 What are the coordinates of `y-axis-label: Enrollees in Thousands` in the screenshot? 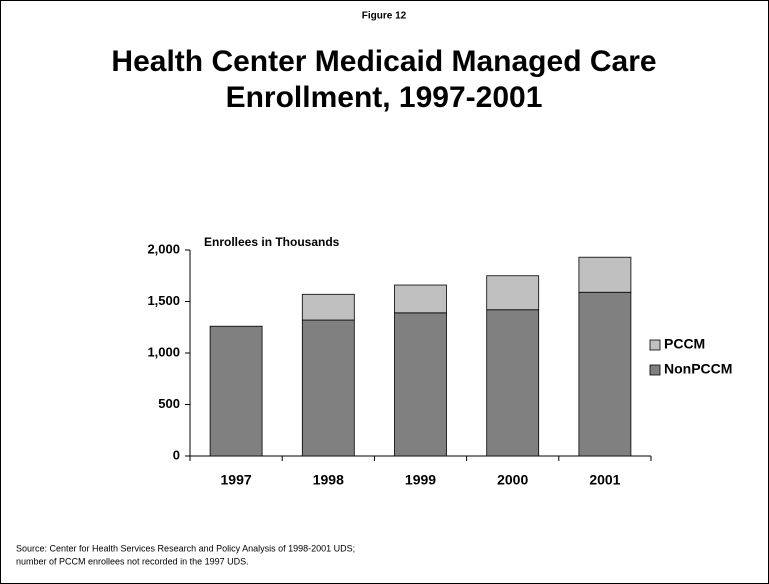 It's located at (272, 242).